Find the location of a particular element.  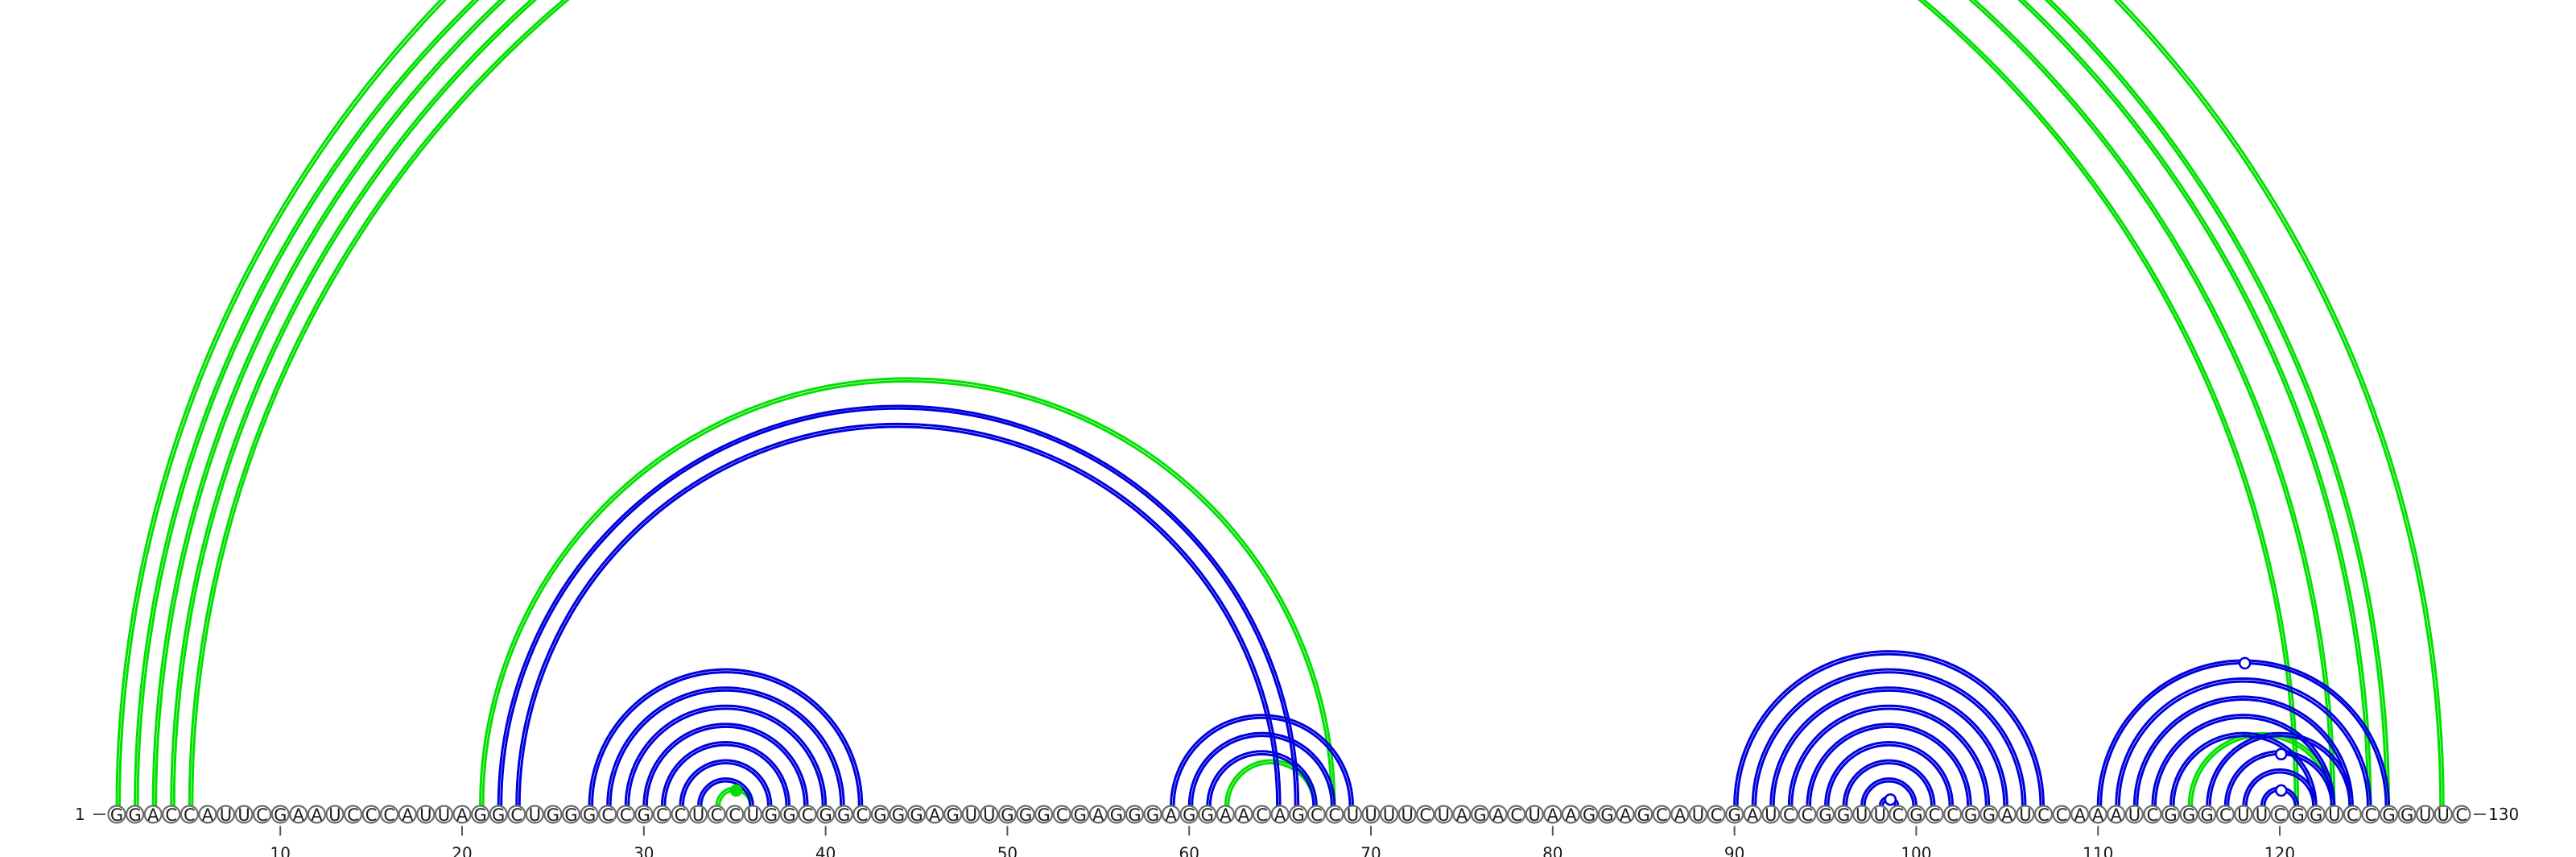

start-position: 1 is located at coordinates (90, 814).